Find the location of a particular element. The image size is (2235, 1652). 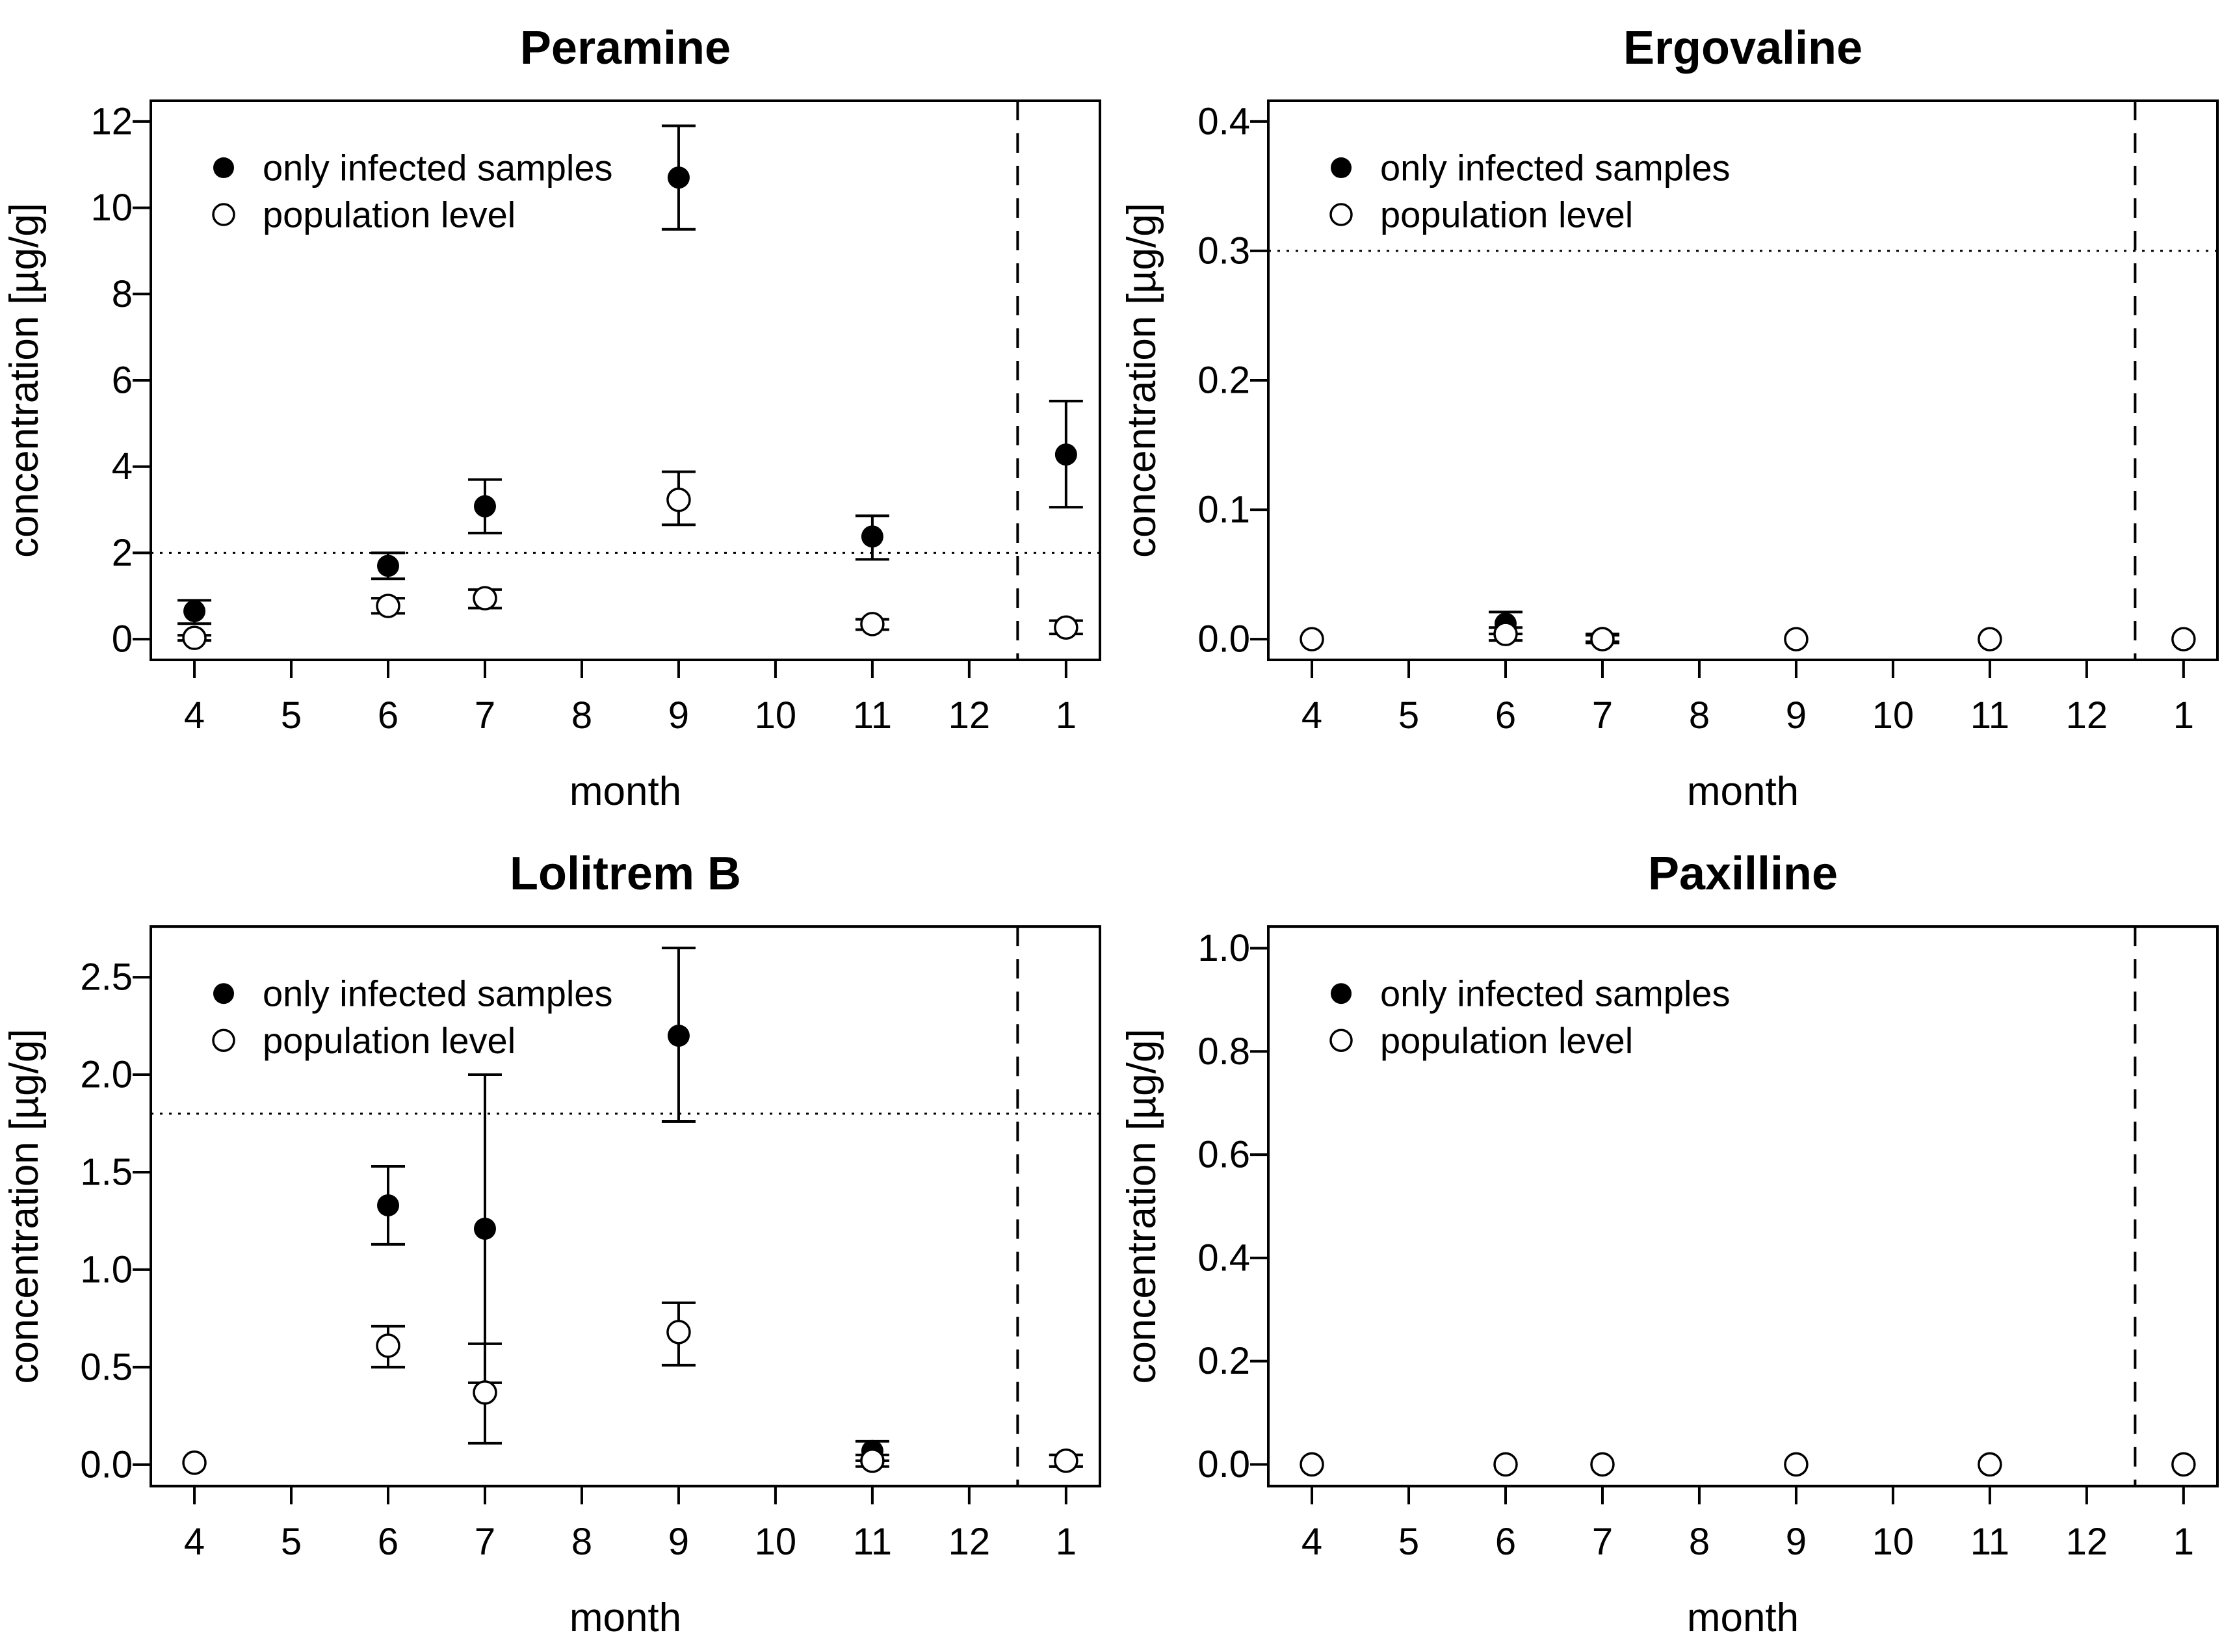

y-tick-label: 0.1 is located at coordinates (1224, 510).